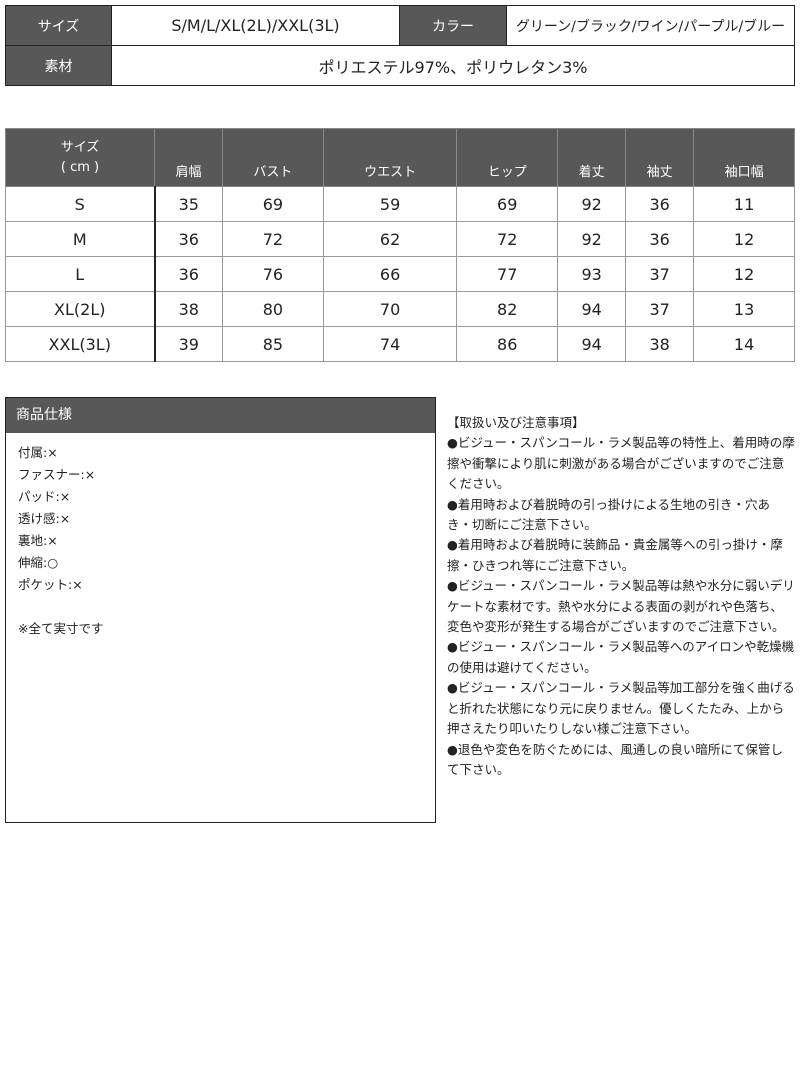 The width and height of the screenshot is (800, 1067). Describe the element at coordinates (44, 518) in the screenshot. I see `spec-item: 透け感:×` at that location.